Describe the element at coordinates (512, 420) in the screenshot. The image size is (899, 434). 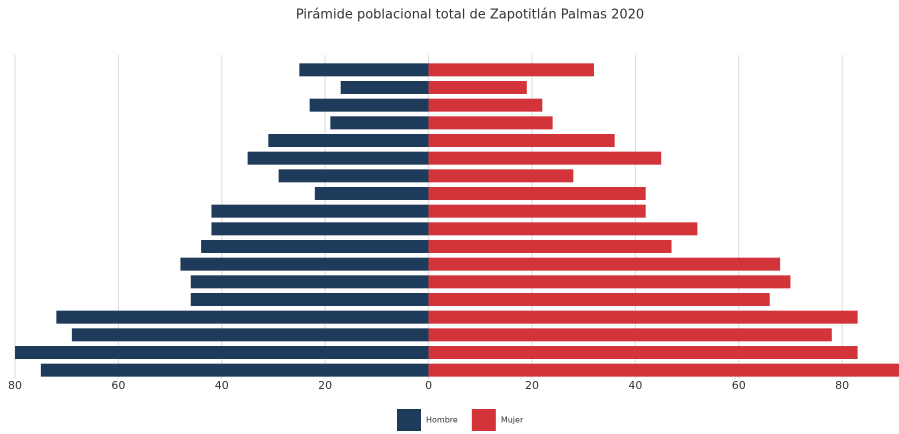
I see `legend-label: Mujer` at that location.